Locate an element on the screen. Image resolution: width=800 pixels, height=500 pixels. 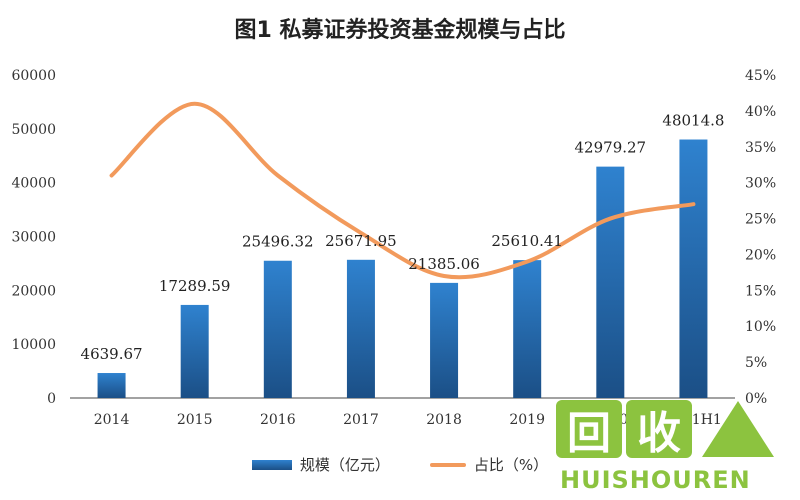
bar-data-label: 25610.41 is located at coordinates (527, 241).